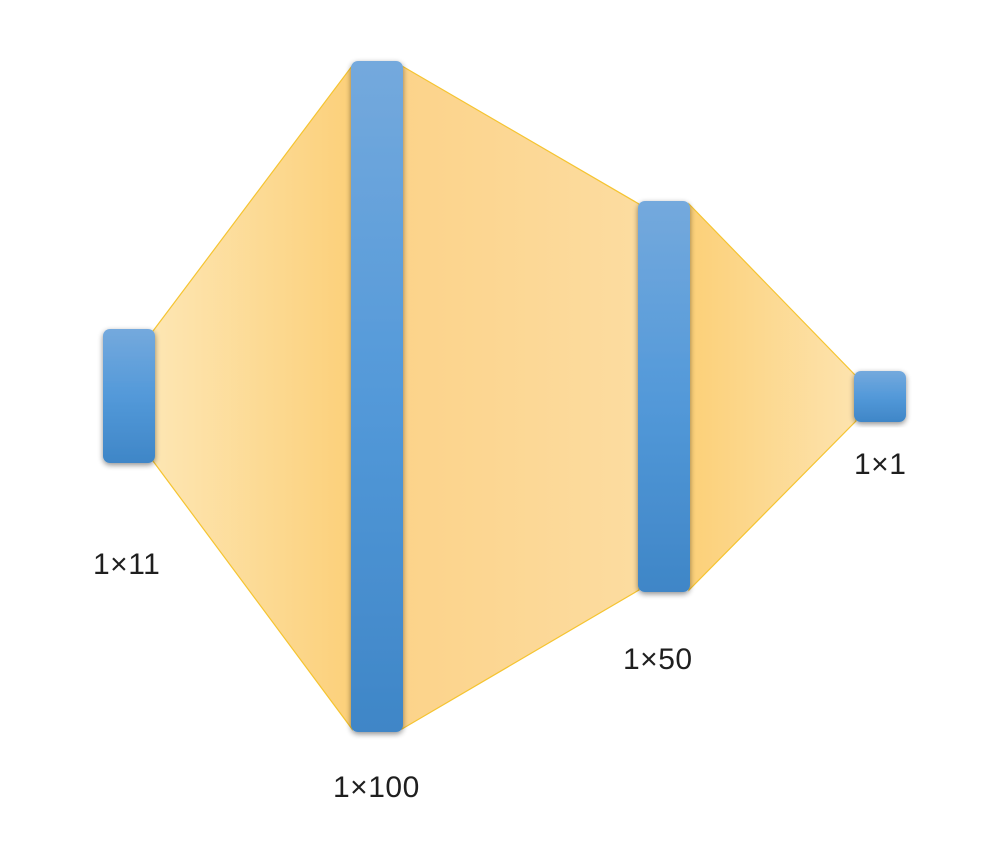 This screenshot has height=847, width=999. I want to click on layer-bar-output, so click(880, 396).